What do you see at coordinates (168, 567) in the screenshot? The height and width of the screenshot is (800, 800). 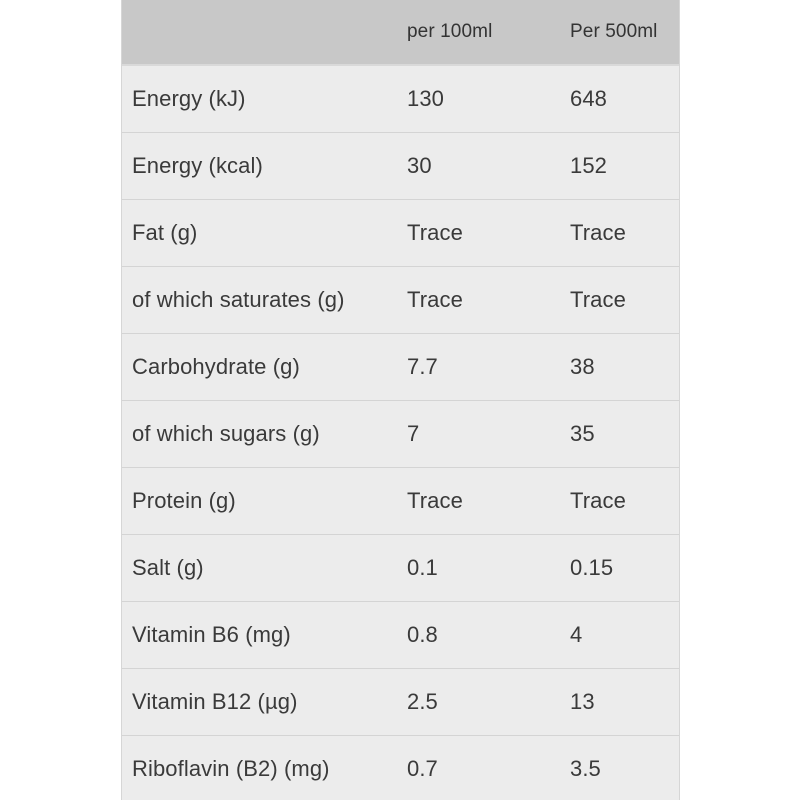 I see `nutrient-name-cell: Salt (g)` at bounding box center [168, 567].